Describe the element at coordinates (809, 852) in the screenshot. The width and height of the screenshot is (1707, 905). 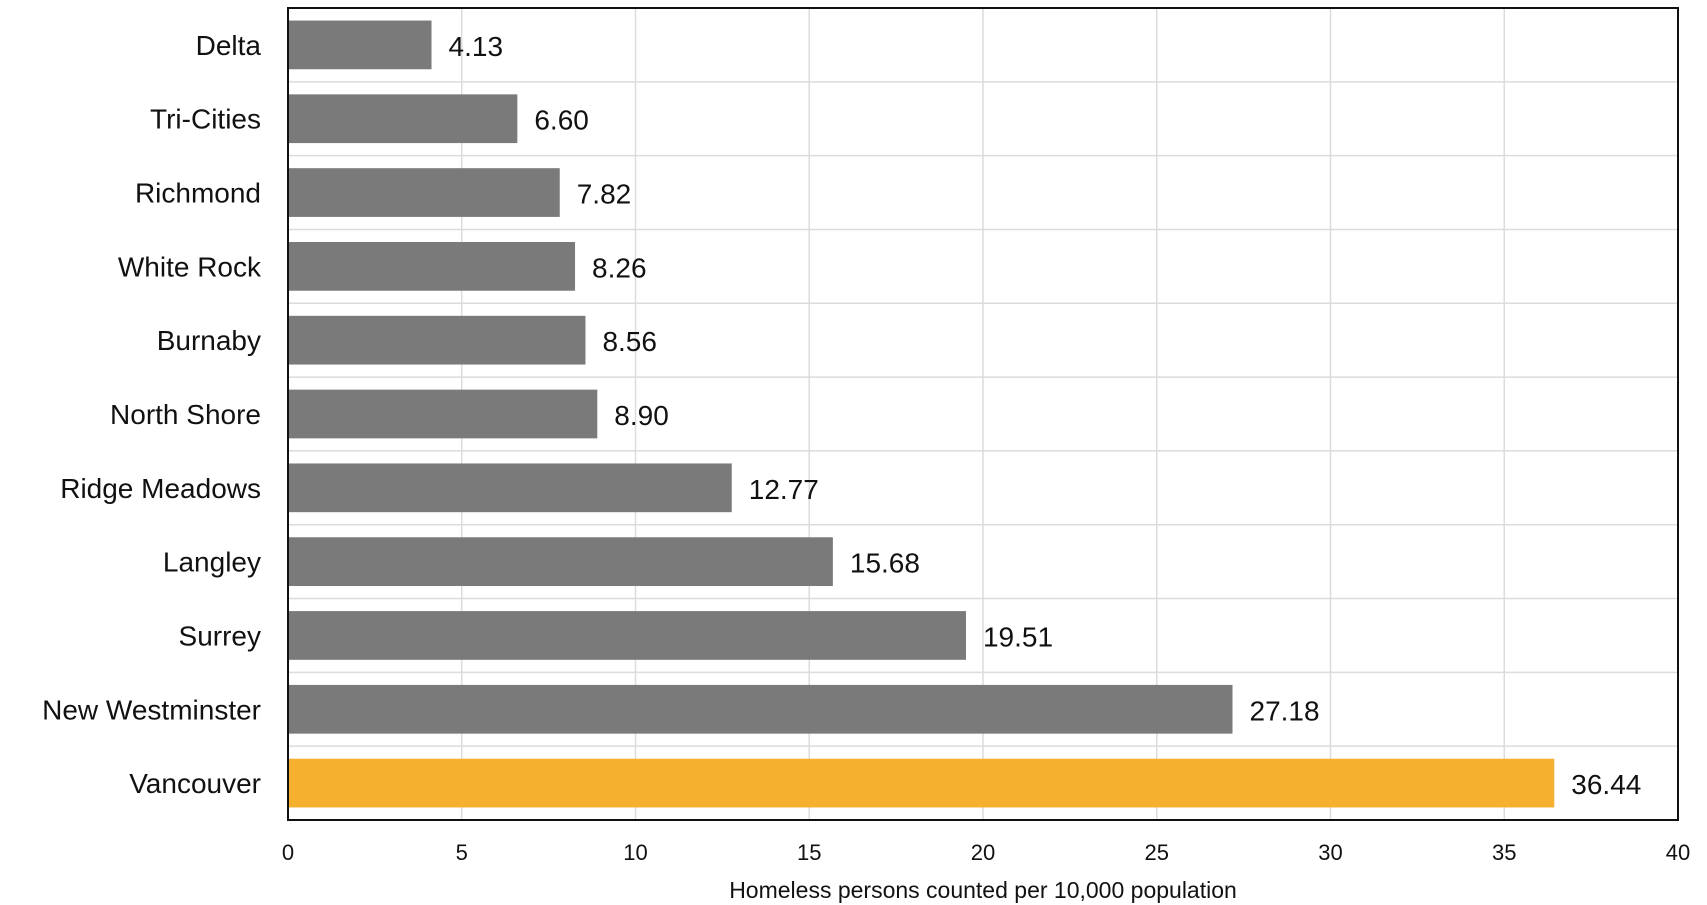
I see `x-tick-label: 15` at that location.